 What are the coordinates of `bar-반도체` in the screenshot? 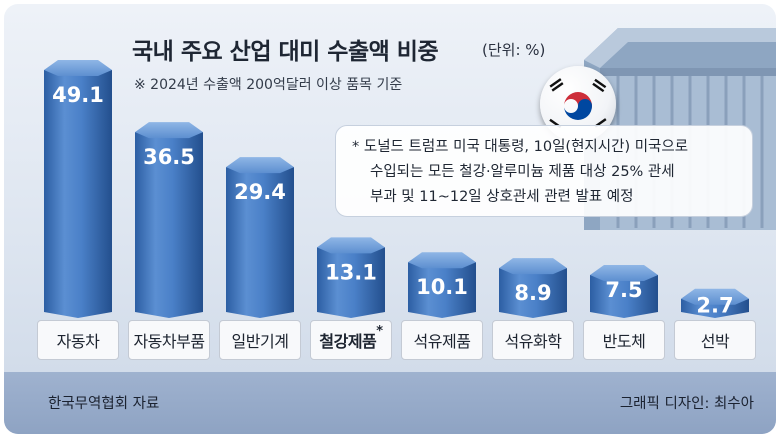 It's located at (624, 296).